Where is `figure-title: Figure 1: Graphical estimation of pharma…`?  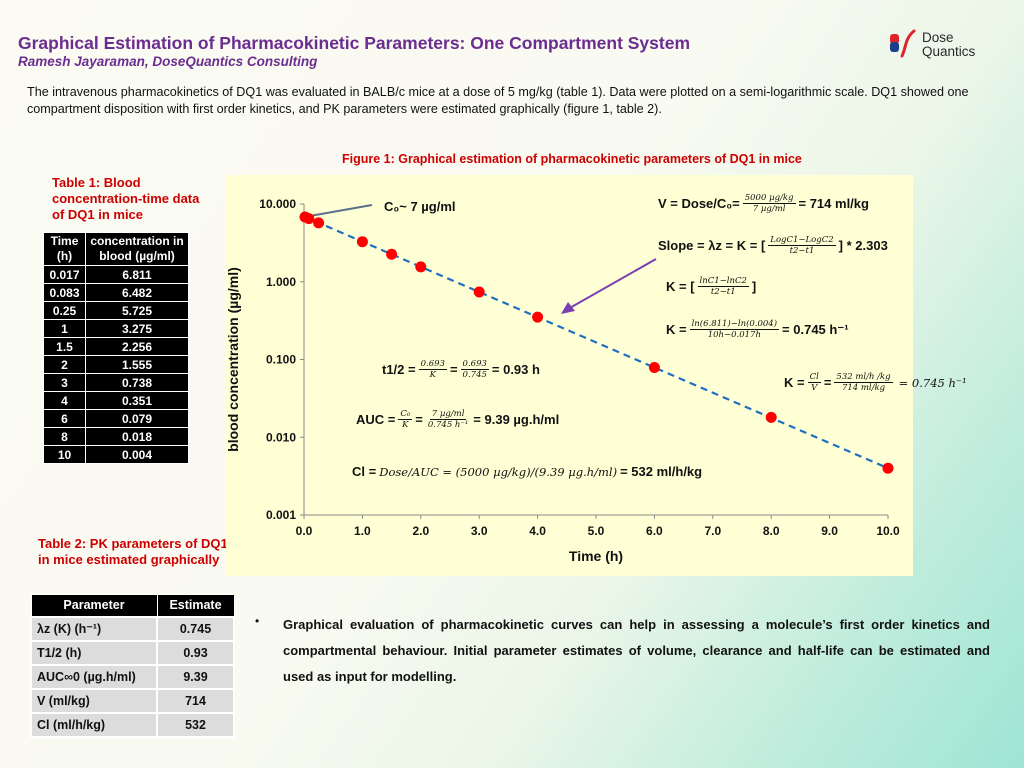
figure-title: Figure 1: Graphical estimation of pharma… is located at coordinates (572, 159).